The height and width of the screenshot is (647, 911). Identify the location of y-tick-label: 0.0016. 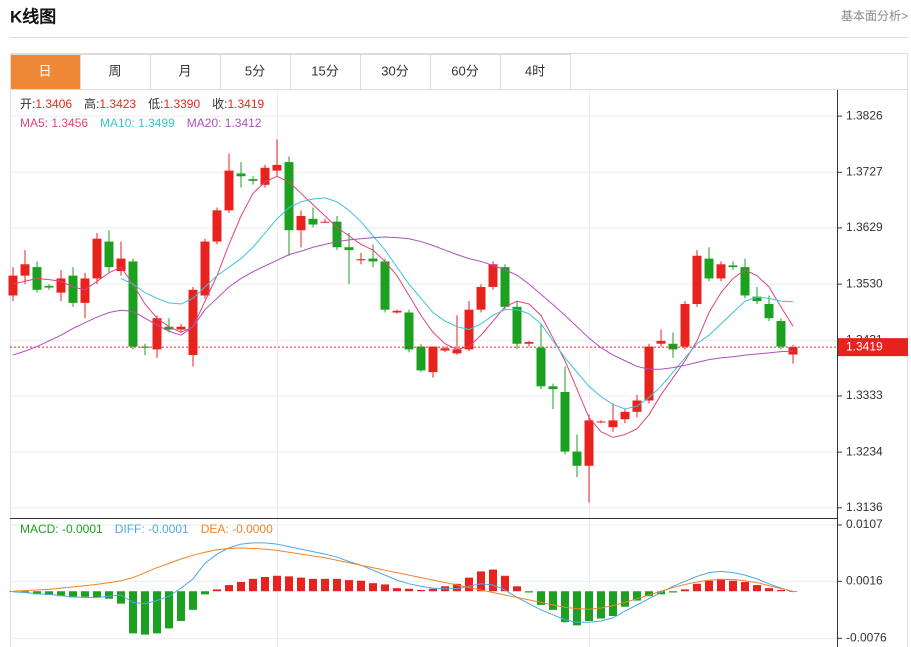
(864, 581).